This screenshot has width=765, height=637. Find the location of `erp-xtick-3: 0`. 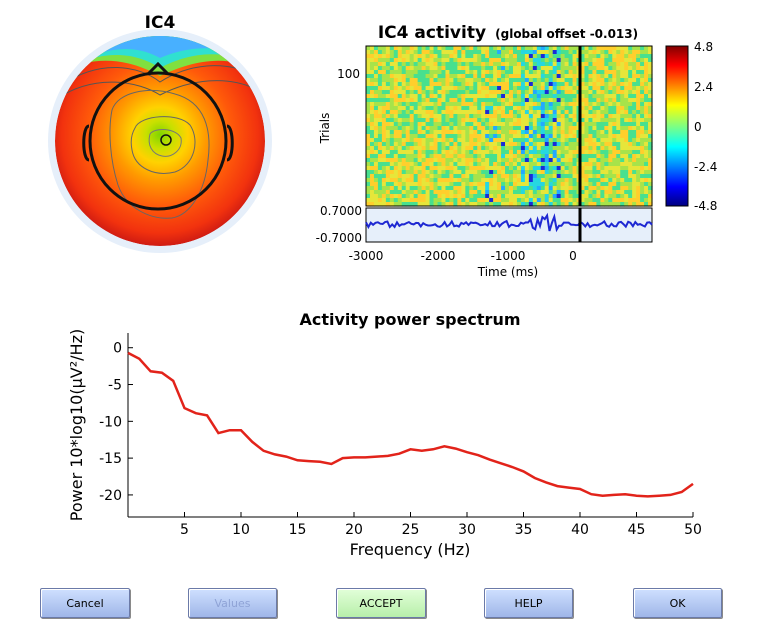

erp-xtick-3: 0 is located at coordinates (573, 256).